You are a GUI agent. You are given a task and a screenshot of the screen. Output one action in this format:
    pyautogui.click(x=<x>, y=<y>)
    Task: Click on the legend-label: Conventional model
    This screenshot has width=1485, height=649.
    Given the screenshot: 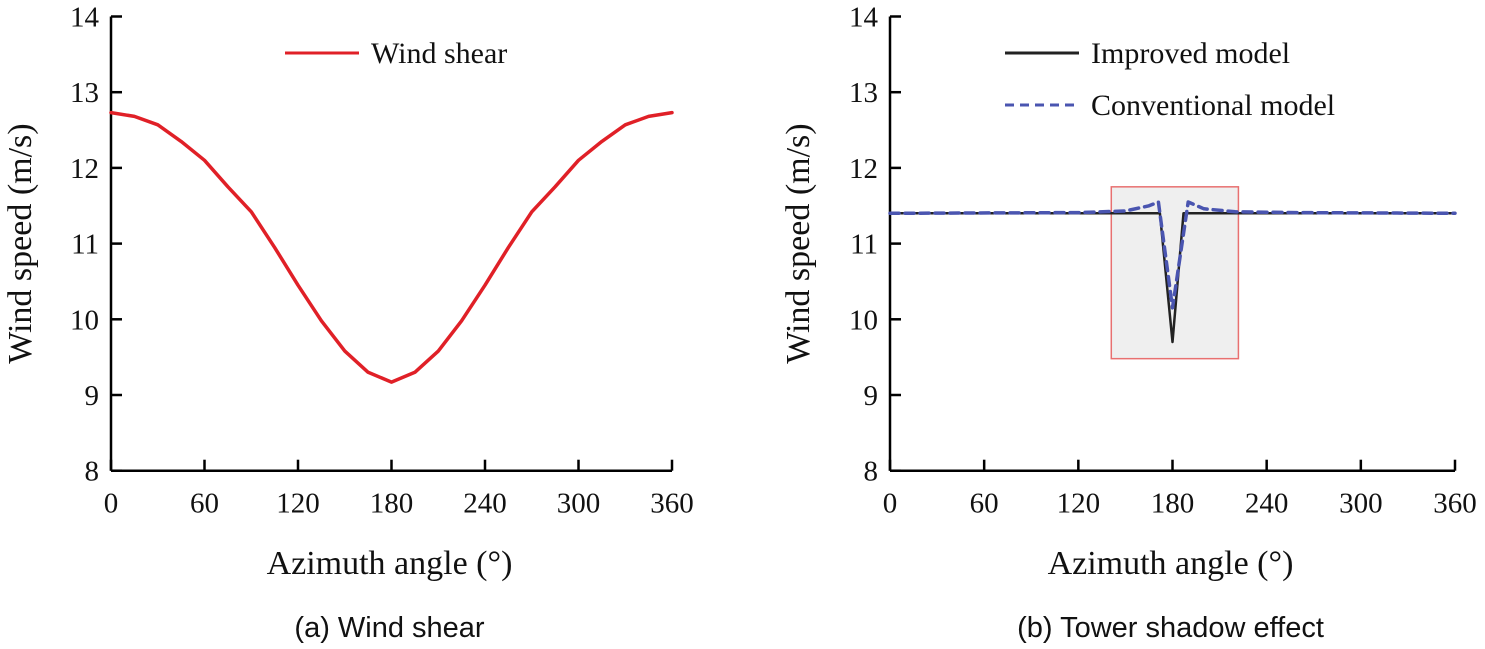 What is the action you would take?
    pyautogui.click(x=1213, y=105)
    